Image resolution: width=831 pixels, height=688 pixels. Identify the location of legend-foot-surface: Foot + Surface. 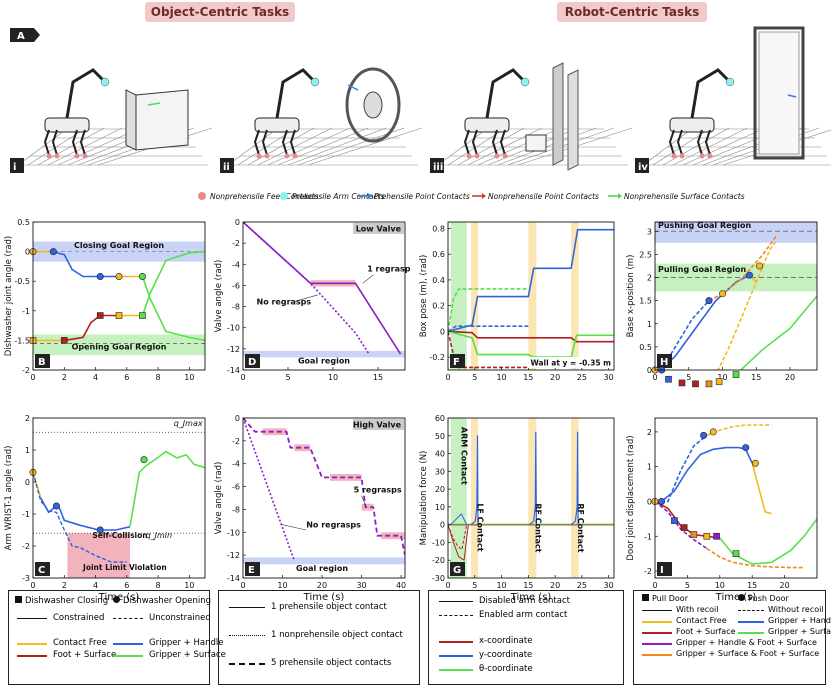
(85, 655).